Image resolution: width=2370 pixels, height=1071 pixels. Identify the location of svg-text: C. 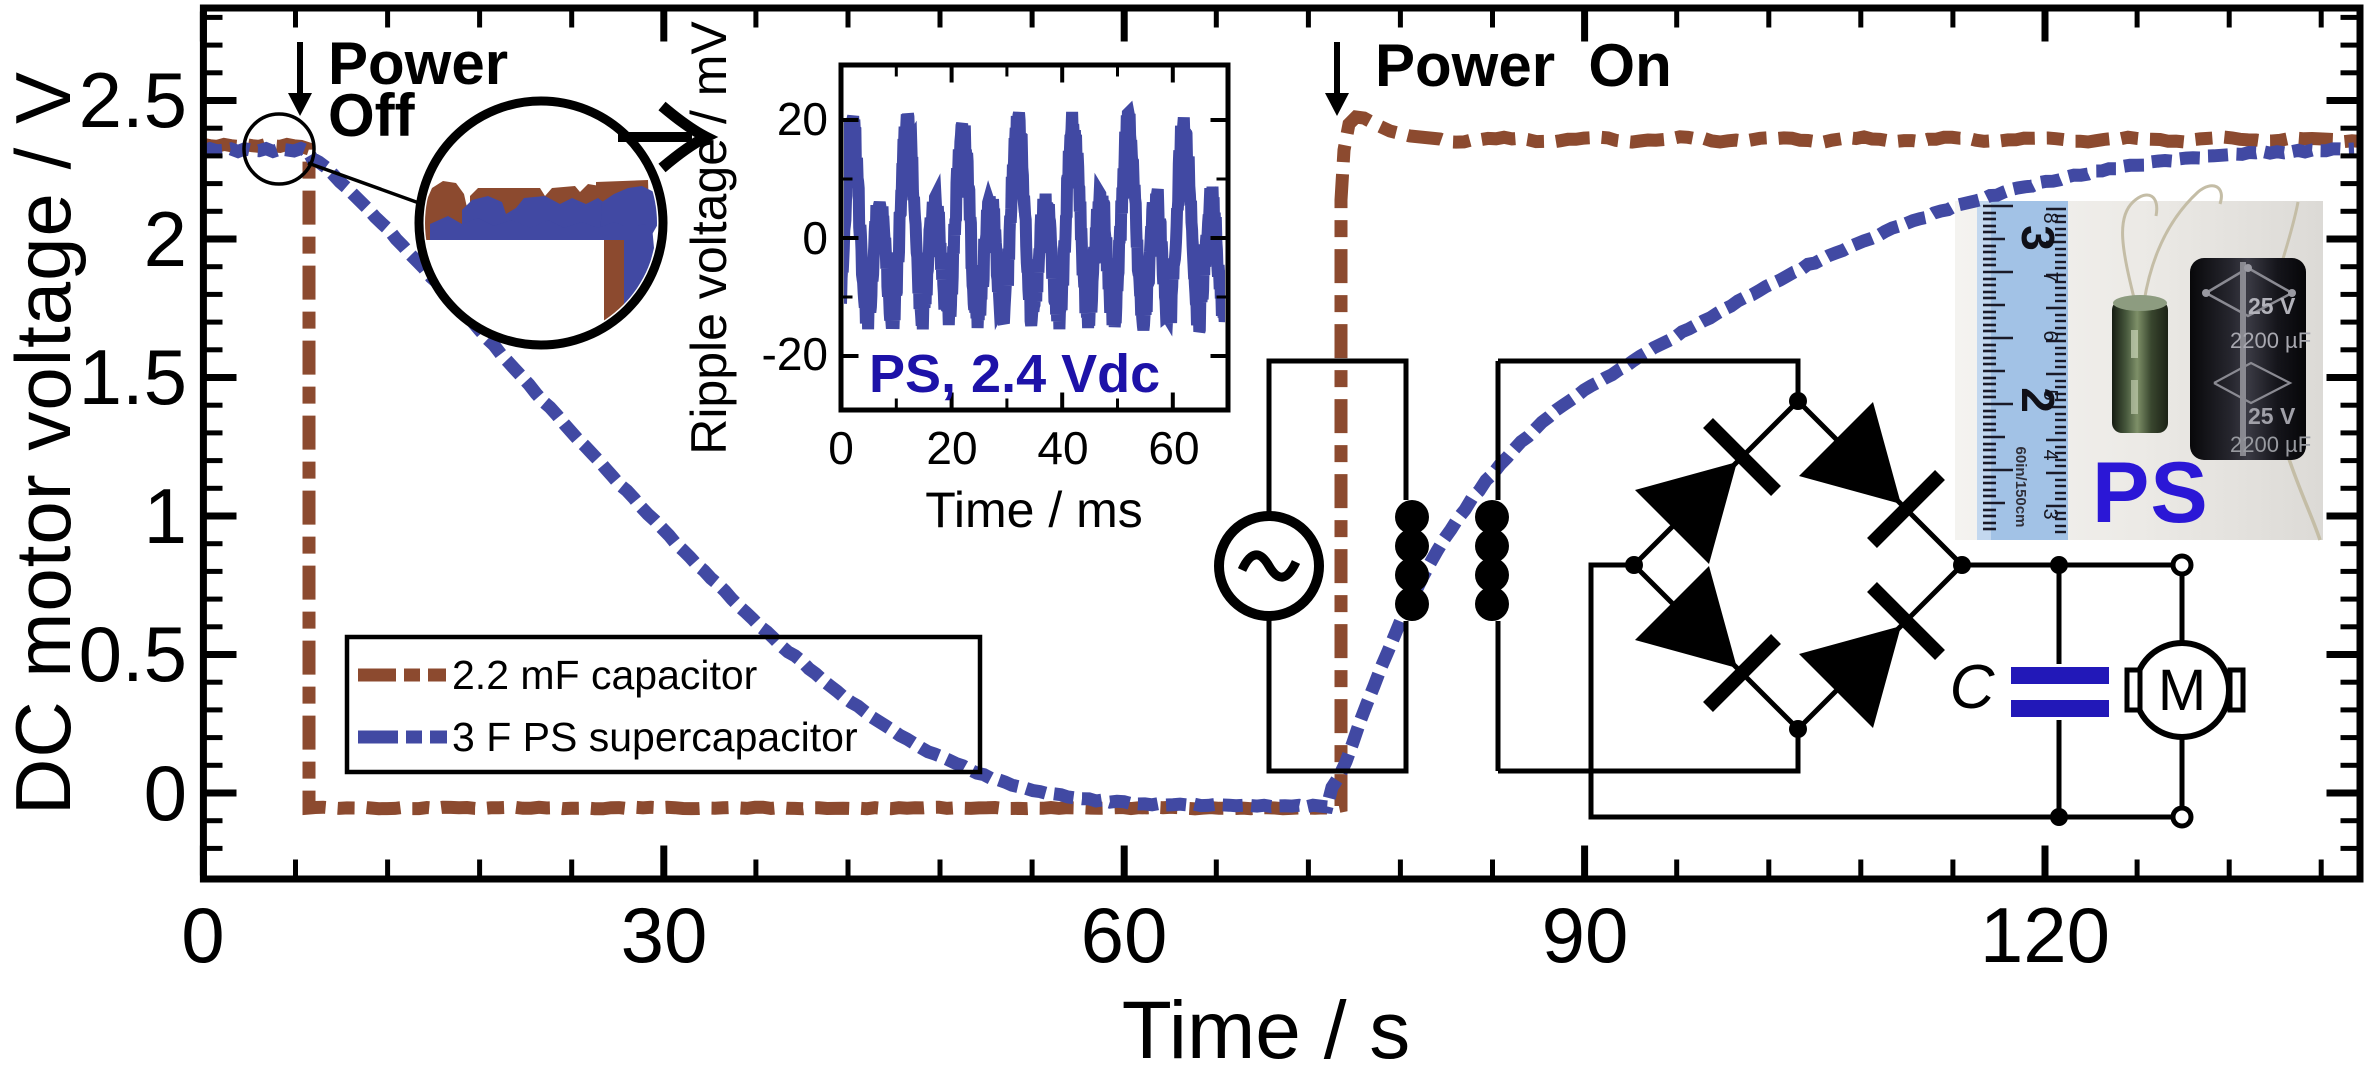
(1973, 687).